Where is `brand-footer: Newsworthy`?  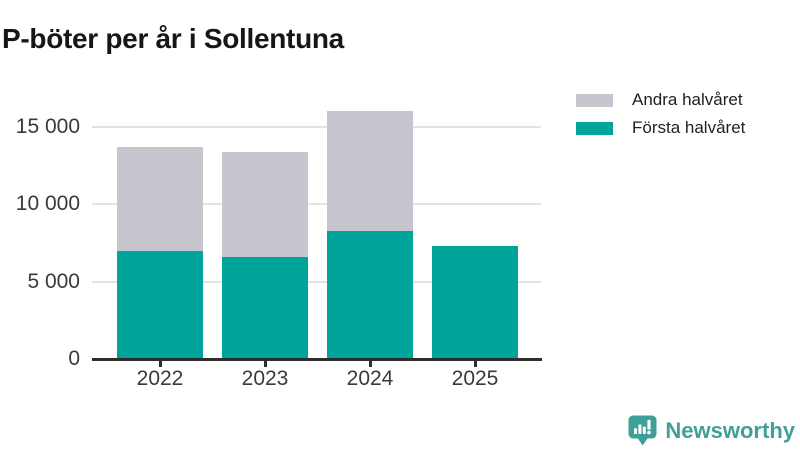 brand-footer: Newsworthy is located at coordinates (711, 430).